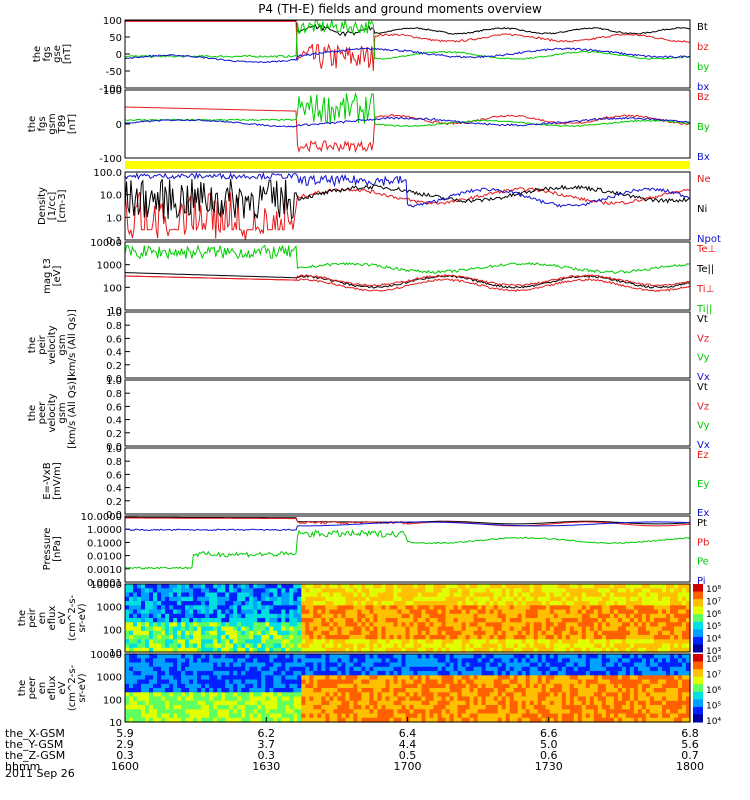 This screenshot has width=750, height=800. I want to click on position-value: 4.4, so click(408, 744).